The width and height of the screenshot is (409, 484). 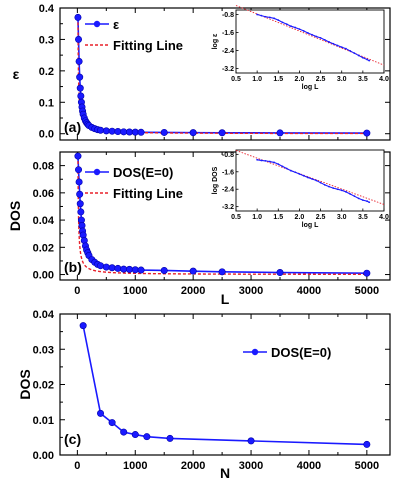 I want to click on inset-x-tick-label: 1.0, so click(x=257, y=217).